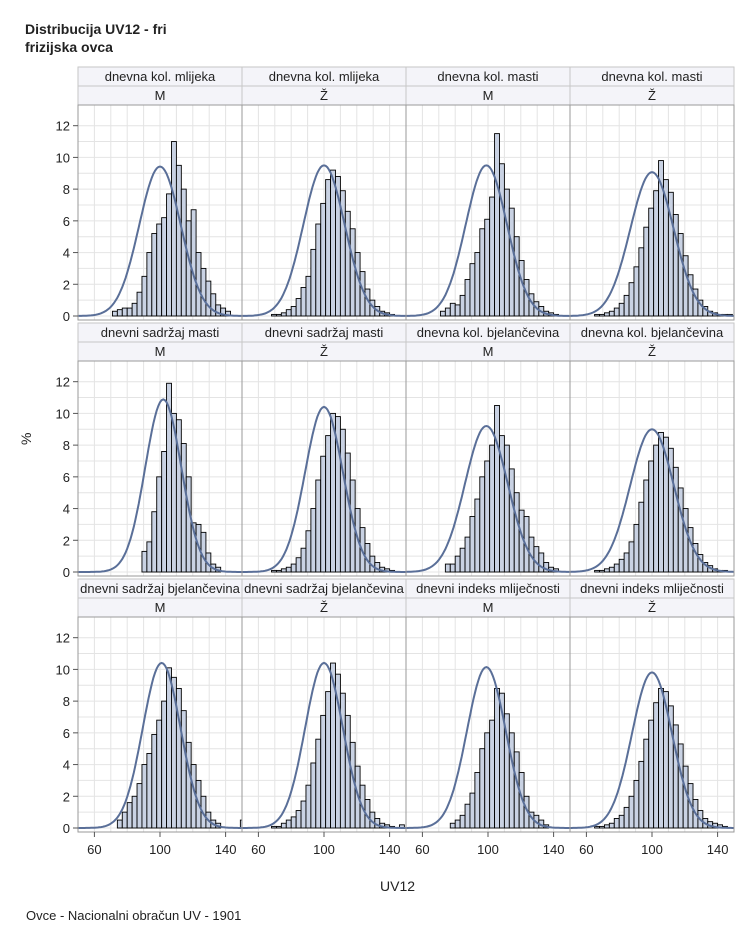 This screenshot has height=945, width=756. I want to click on y-tick-label: 4, so click(66, 509).